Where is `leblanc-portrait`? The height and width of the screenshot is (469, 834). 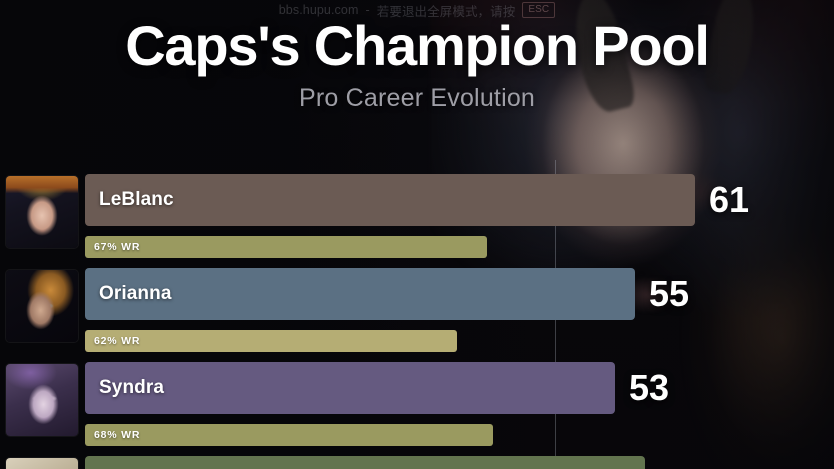 leblanc-portrait is located at coordinates (42, 212).